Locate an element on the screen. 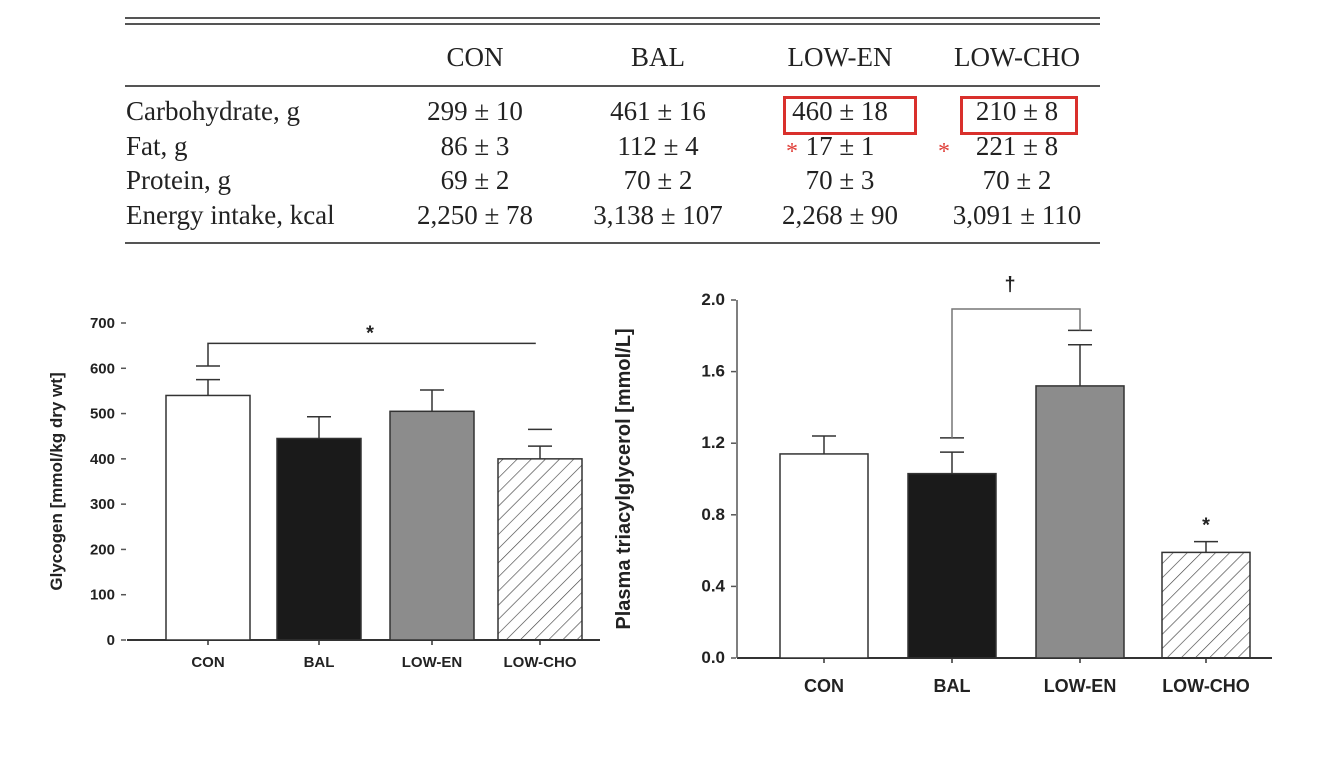  table-cell: 86 ± 3 is located at coordinates (475, 146).